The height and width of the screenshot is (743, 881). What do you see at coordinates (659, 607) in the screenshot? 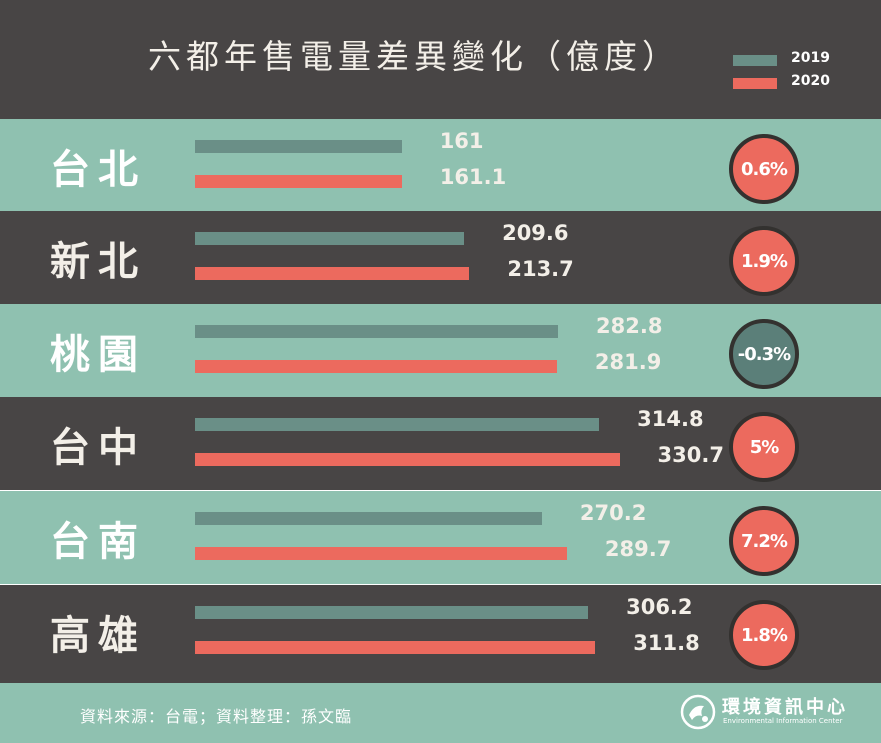
I see `data-label-2019: 306.2` at bounding box center [659, 607].